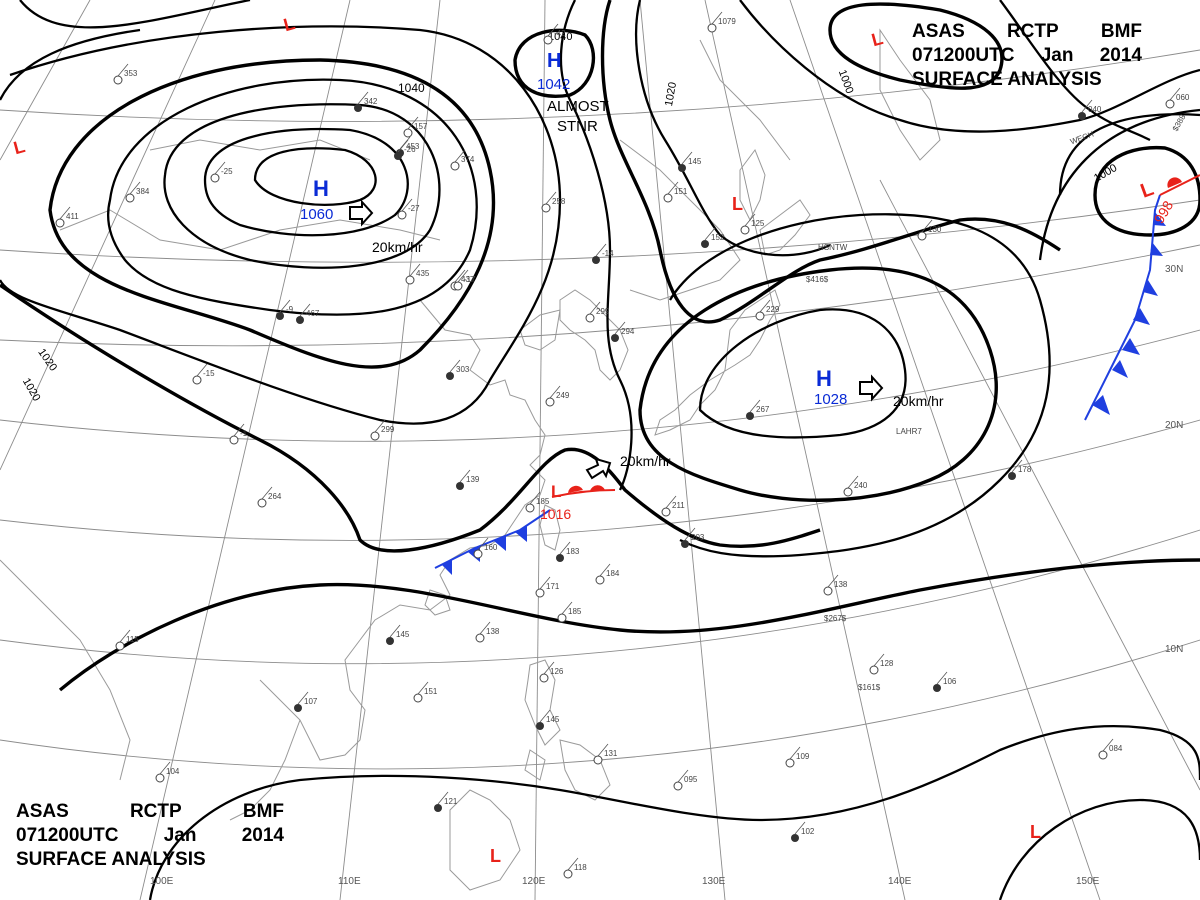 This screenshot has width=1200, height=900. Describe the element at coordinates (411, 88) in the screenshot. I see `isobar-label: 1040` at that location.